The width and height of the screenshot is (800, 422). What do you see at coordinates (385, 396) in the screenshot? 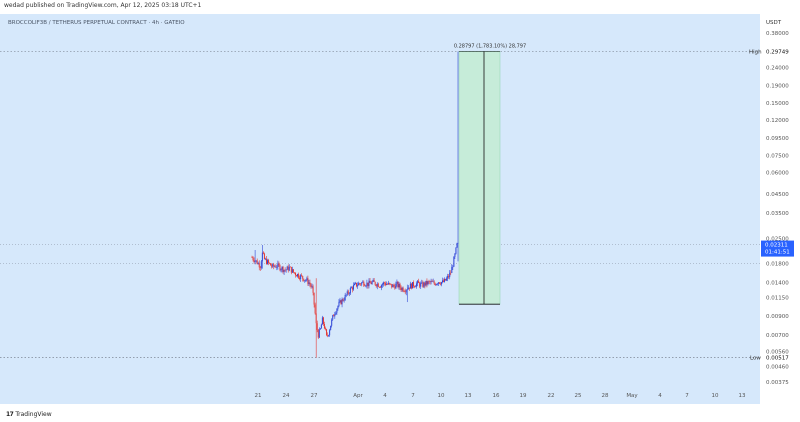
I see `time-tick-label: 4` at bounding box center [385, 396].